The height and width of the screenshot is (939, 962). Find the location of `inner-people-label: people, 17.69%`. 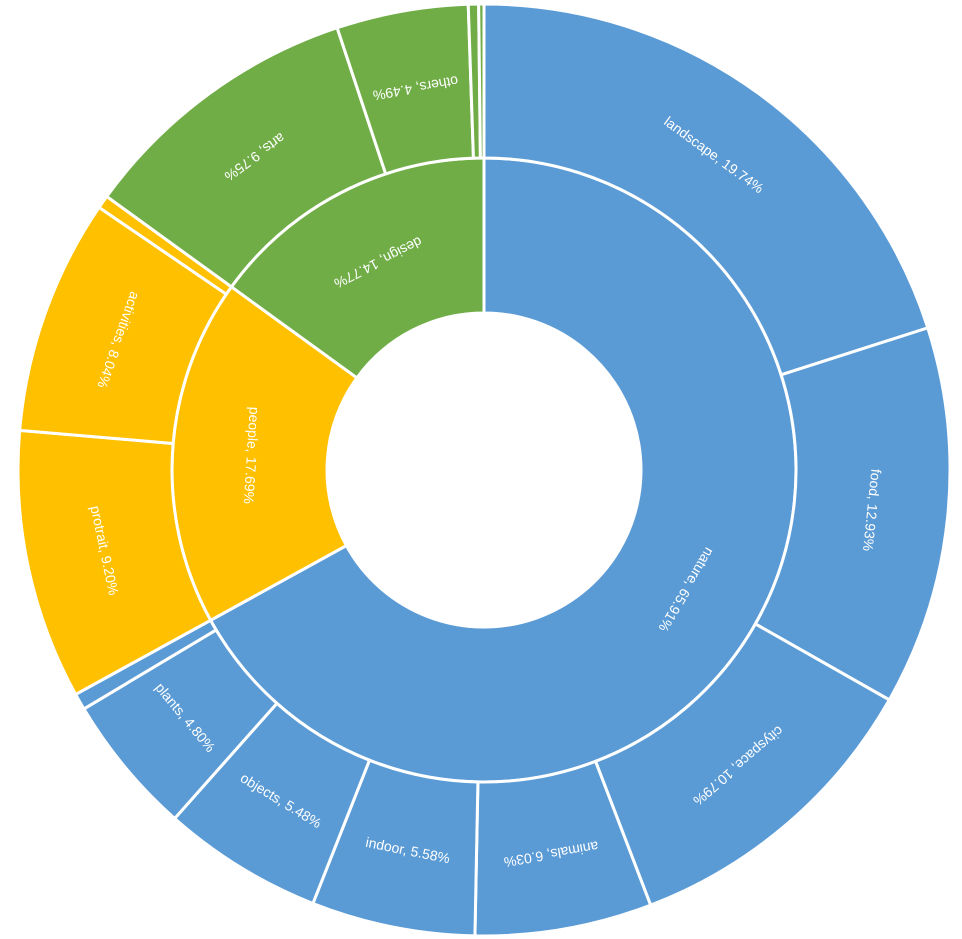

inner-people-label: people, 17.69% is located at coordinates (252, 455).